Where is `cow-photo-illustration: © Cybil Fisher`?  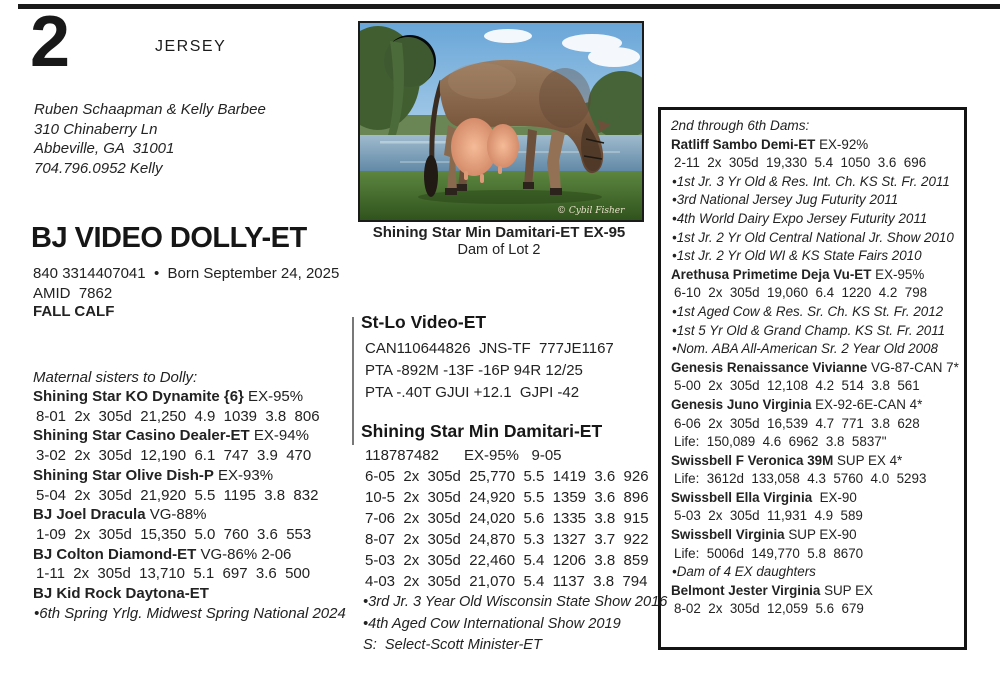 cow-photo-illustration: © Cybil Fisher is located at coordinates (501, 121).